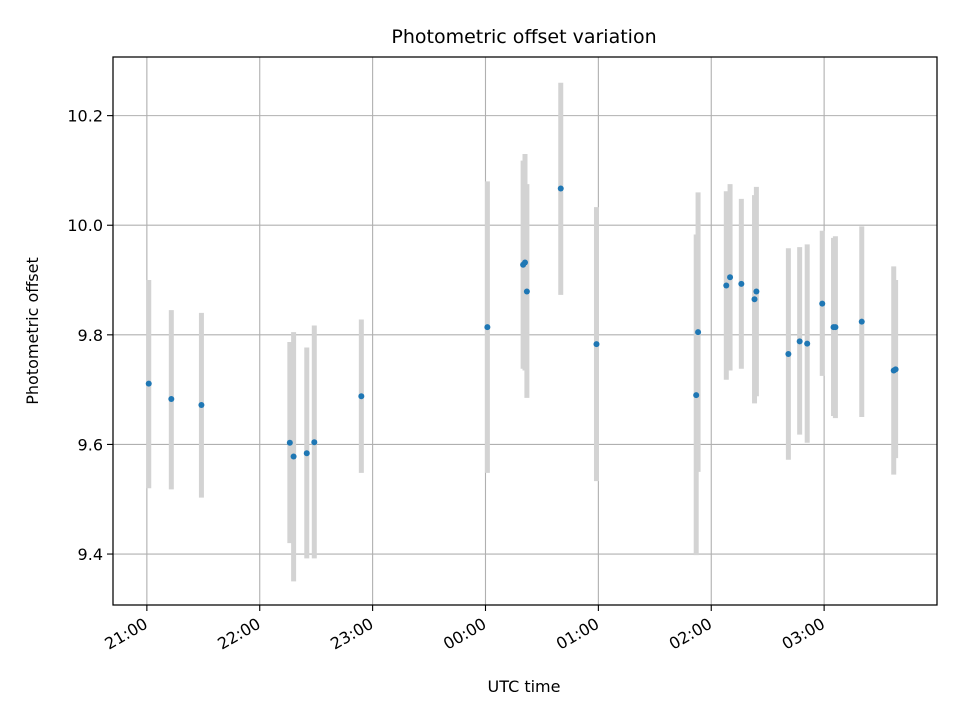 Image resolution: width=960 pixels, height=720 pixels. I want to click on x-tick-label: 01:00, so click(577, 634).